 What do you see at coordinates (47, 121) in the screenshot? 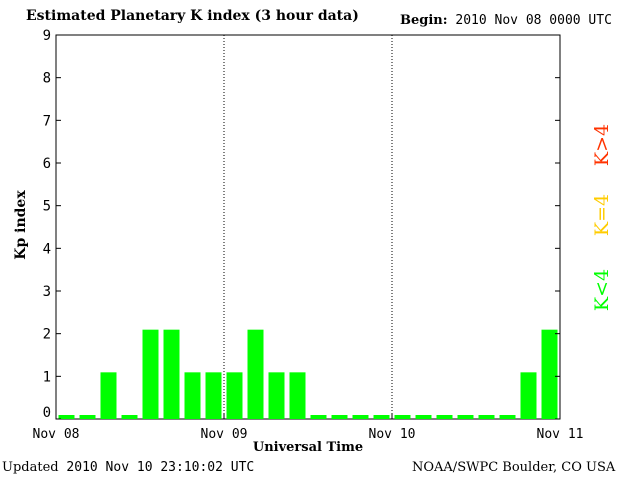
I see `y-tick-label: 7` at bounding box center [47, 121].